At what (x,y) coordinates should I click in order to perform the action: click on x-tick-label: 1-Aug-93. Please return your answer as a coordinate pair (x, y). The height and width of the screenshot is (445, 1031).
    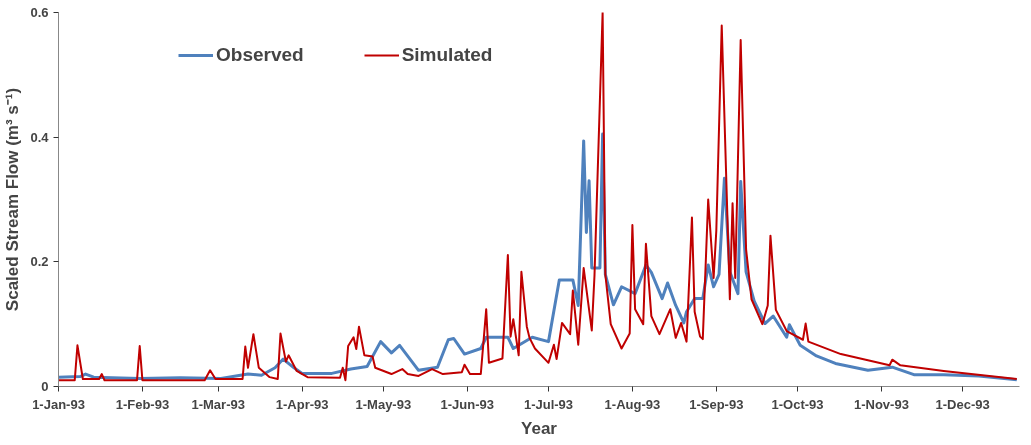
    Looking at the image, I should click on (632, 404).